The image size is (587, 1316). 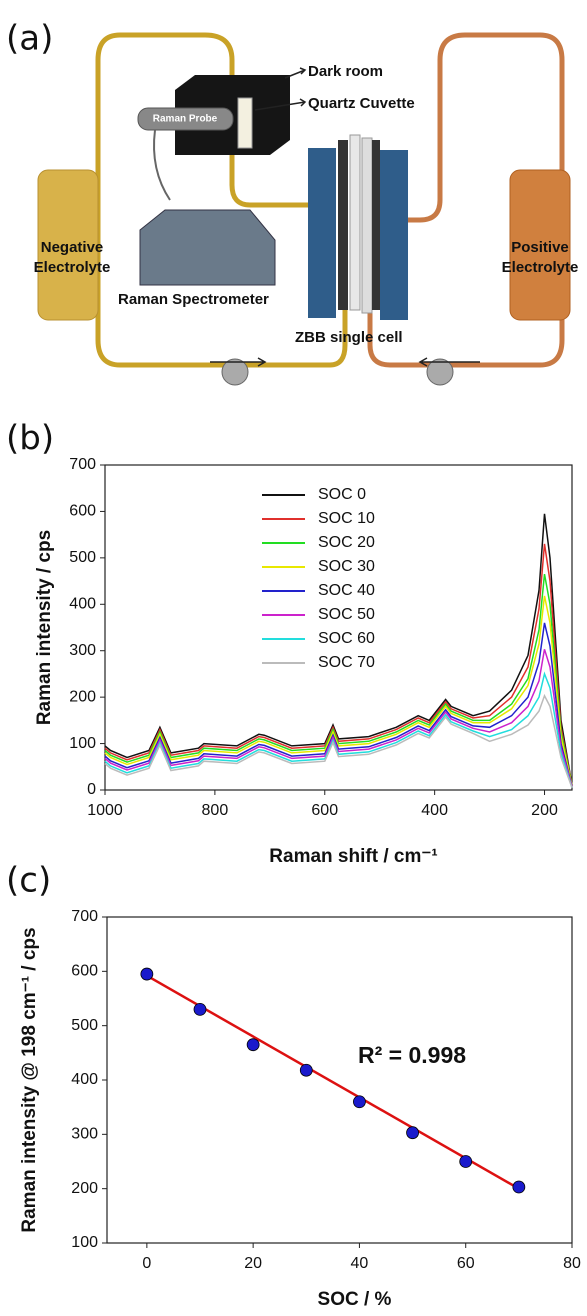 I want to click on probe, so click(x=185, y=119).